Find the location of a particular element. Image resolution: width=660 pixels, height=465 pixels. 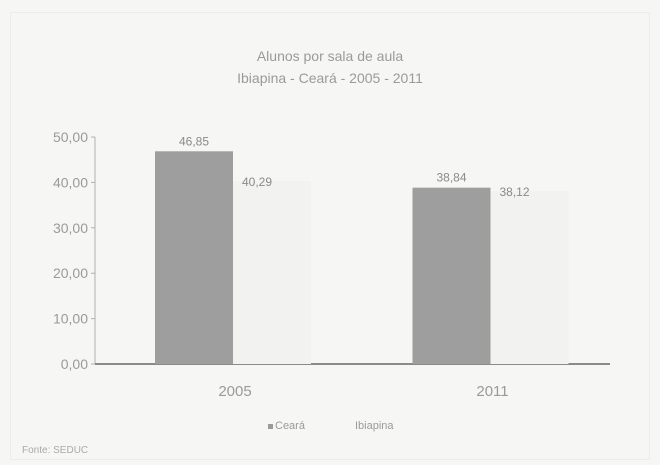

source-note: Fonte: SEDUC is located at coordinates (55, 450).